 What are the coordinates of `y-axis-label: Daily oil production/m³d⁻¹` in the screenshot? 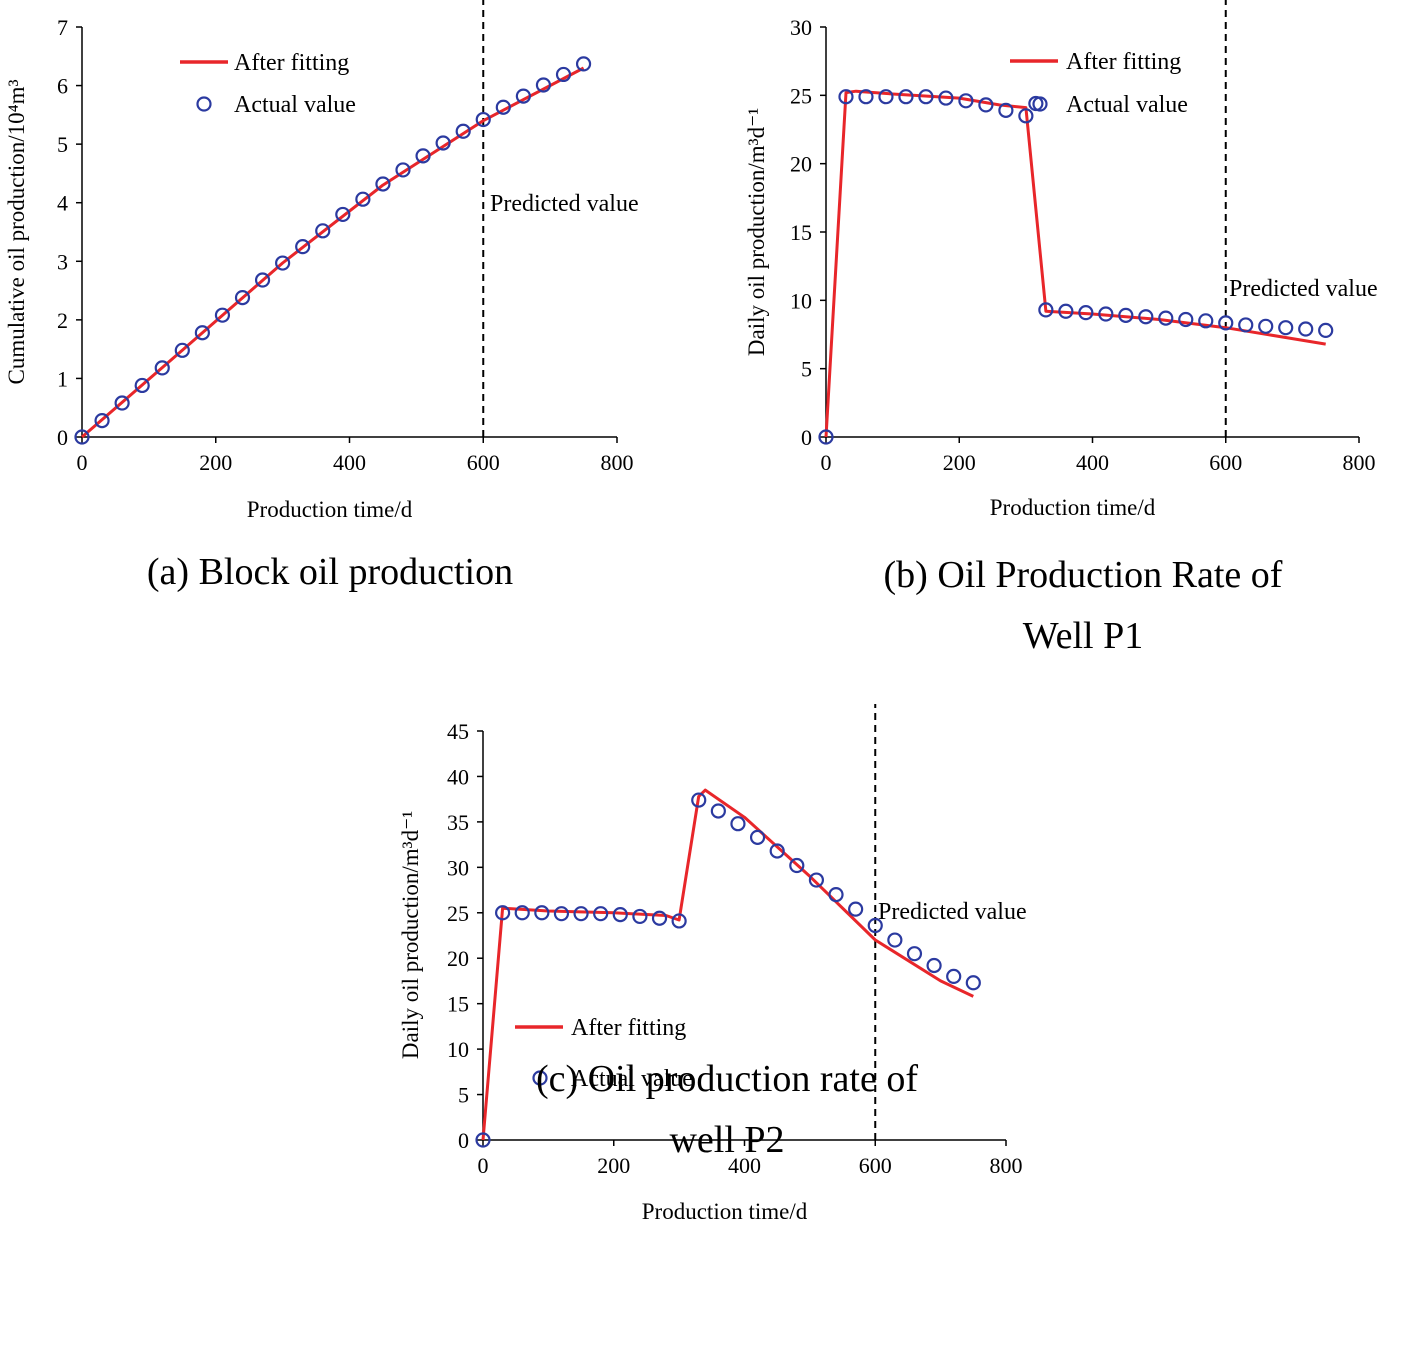 It's located at (410, 935).